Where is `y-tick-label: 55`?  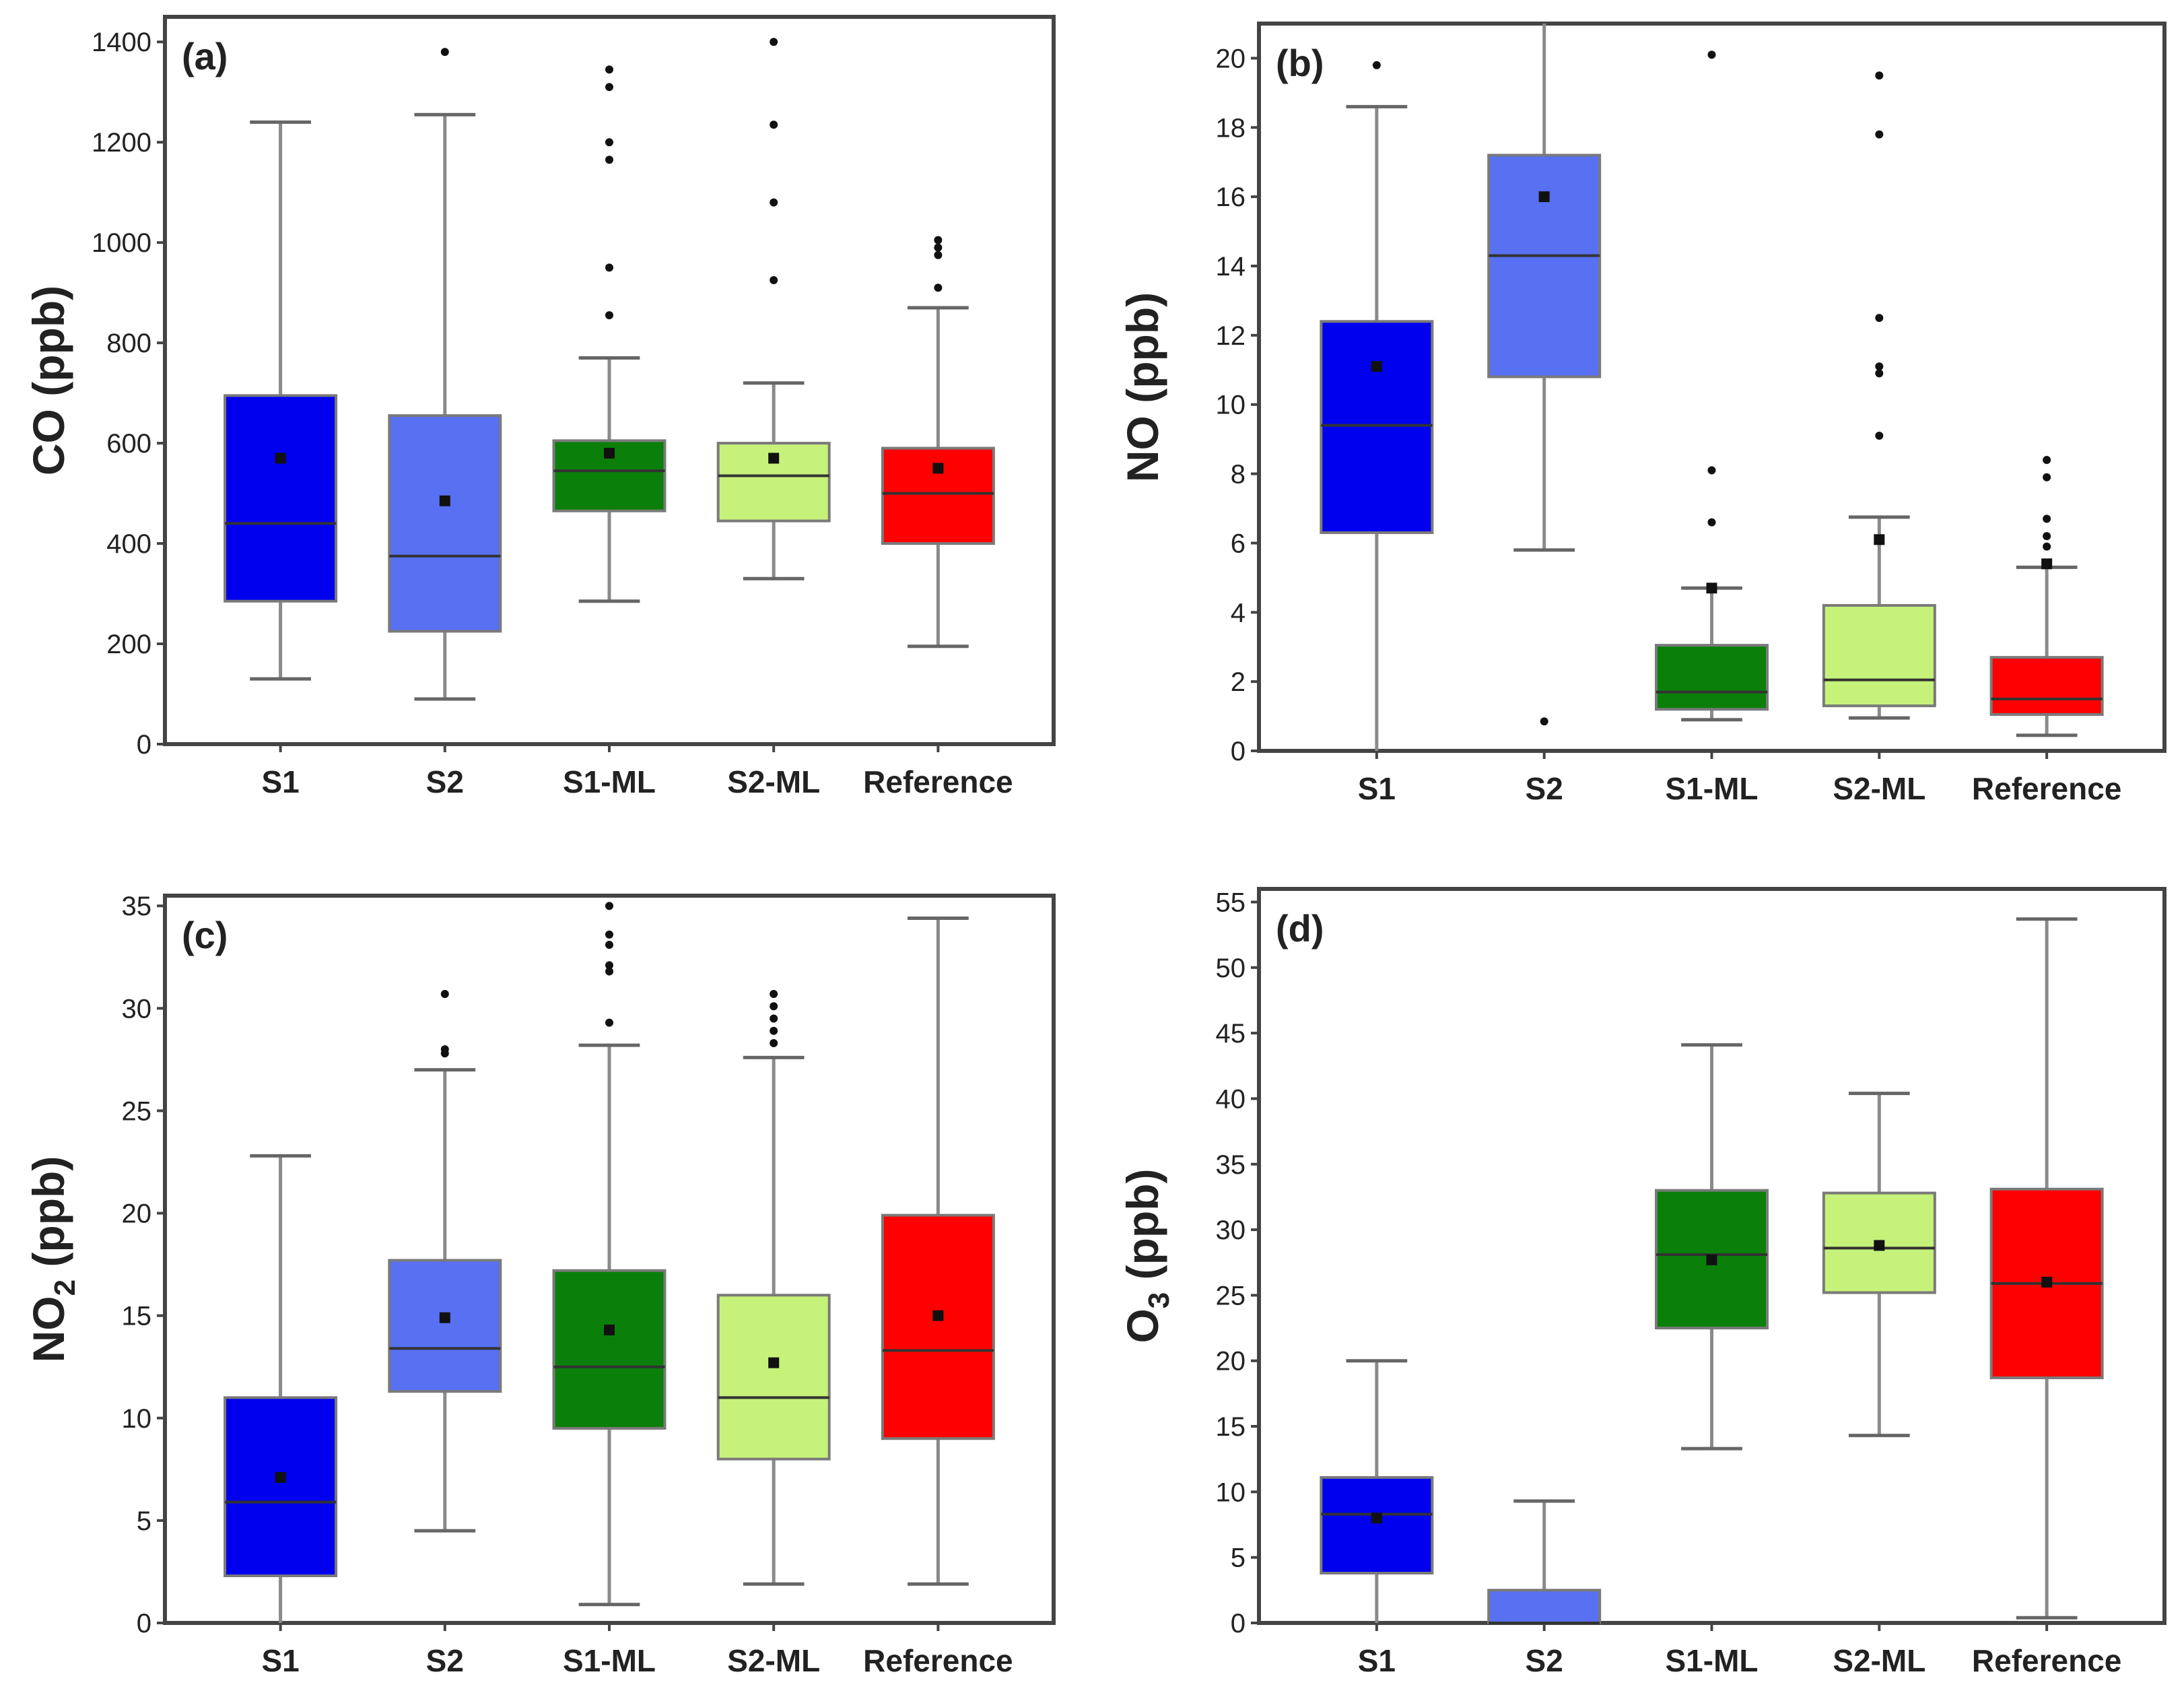
y-tick-label: 55 is located at coordinates (1231, 902).